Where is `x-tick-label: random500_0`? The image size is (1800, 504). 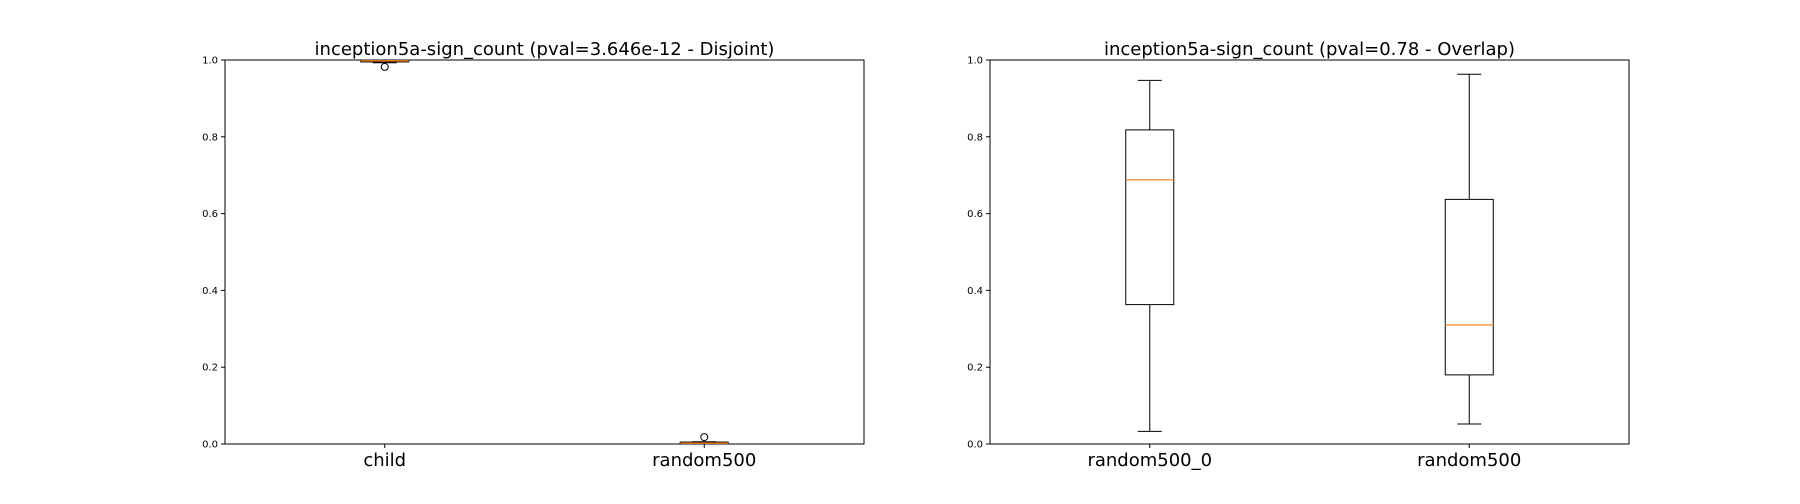 x-tick-label: random500_0 is located at coordinates (1149, 460).